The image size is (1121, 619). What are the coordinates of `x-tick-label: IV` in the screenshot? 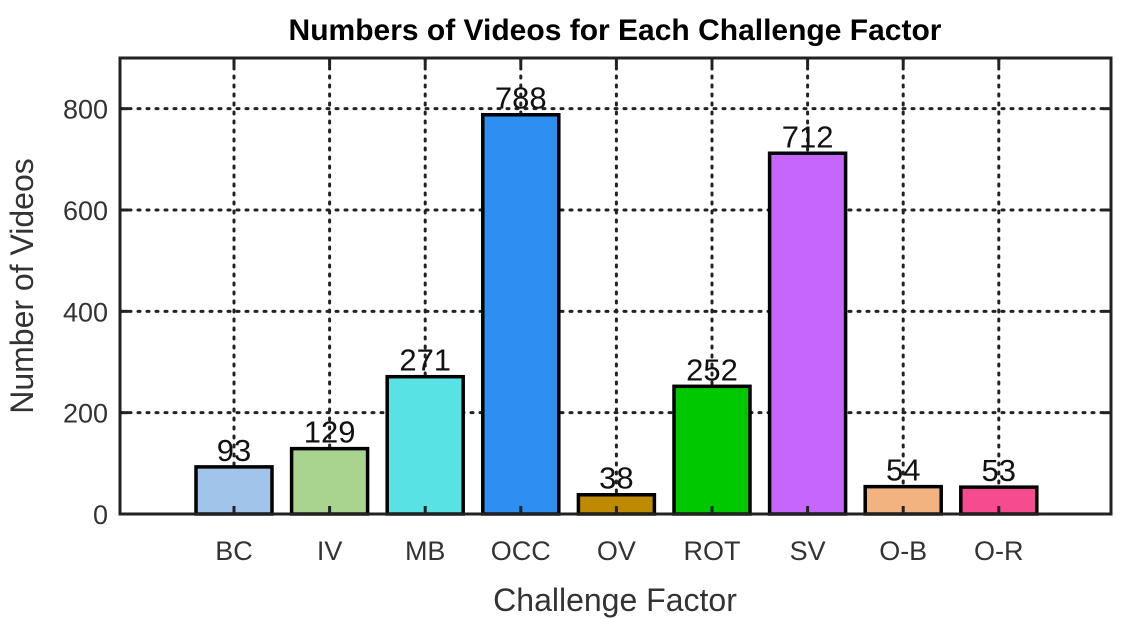 It's located at (330, 551).